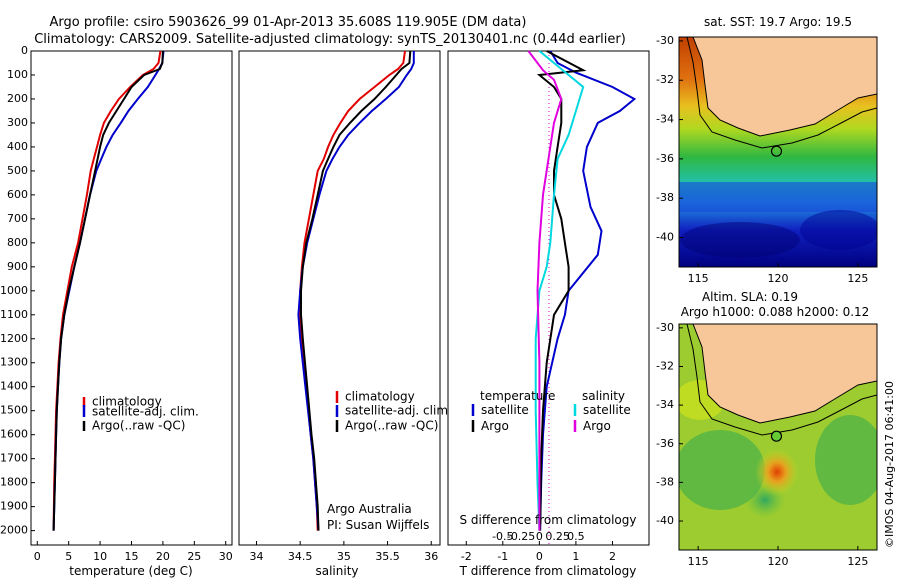 Image resolution: width=900 pixels, height=580 pixels. Describe the element at coordinates (603, 396) in the screenshot. I see `legend-salinity-title: salinity` at that location.